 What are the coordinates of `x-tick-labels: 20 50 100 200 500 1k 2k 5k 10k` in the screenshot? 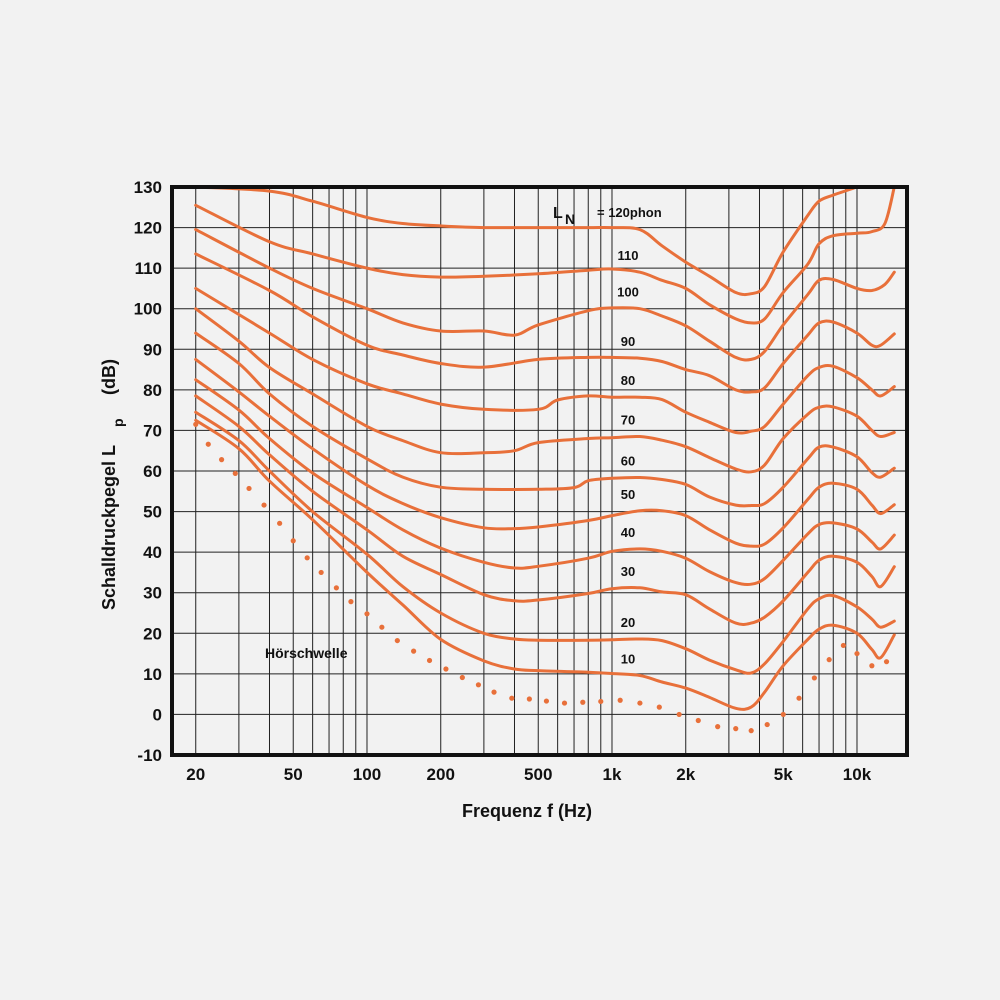 It's located at (528, 774).